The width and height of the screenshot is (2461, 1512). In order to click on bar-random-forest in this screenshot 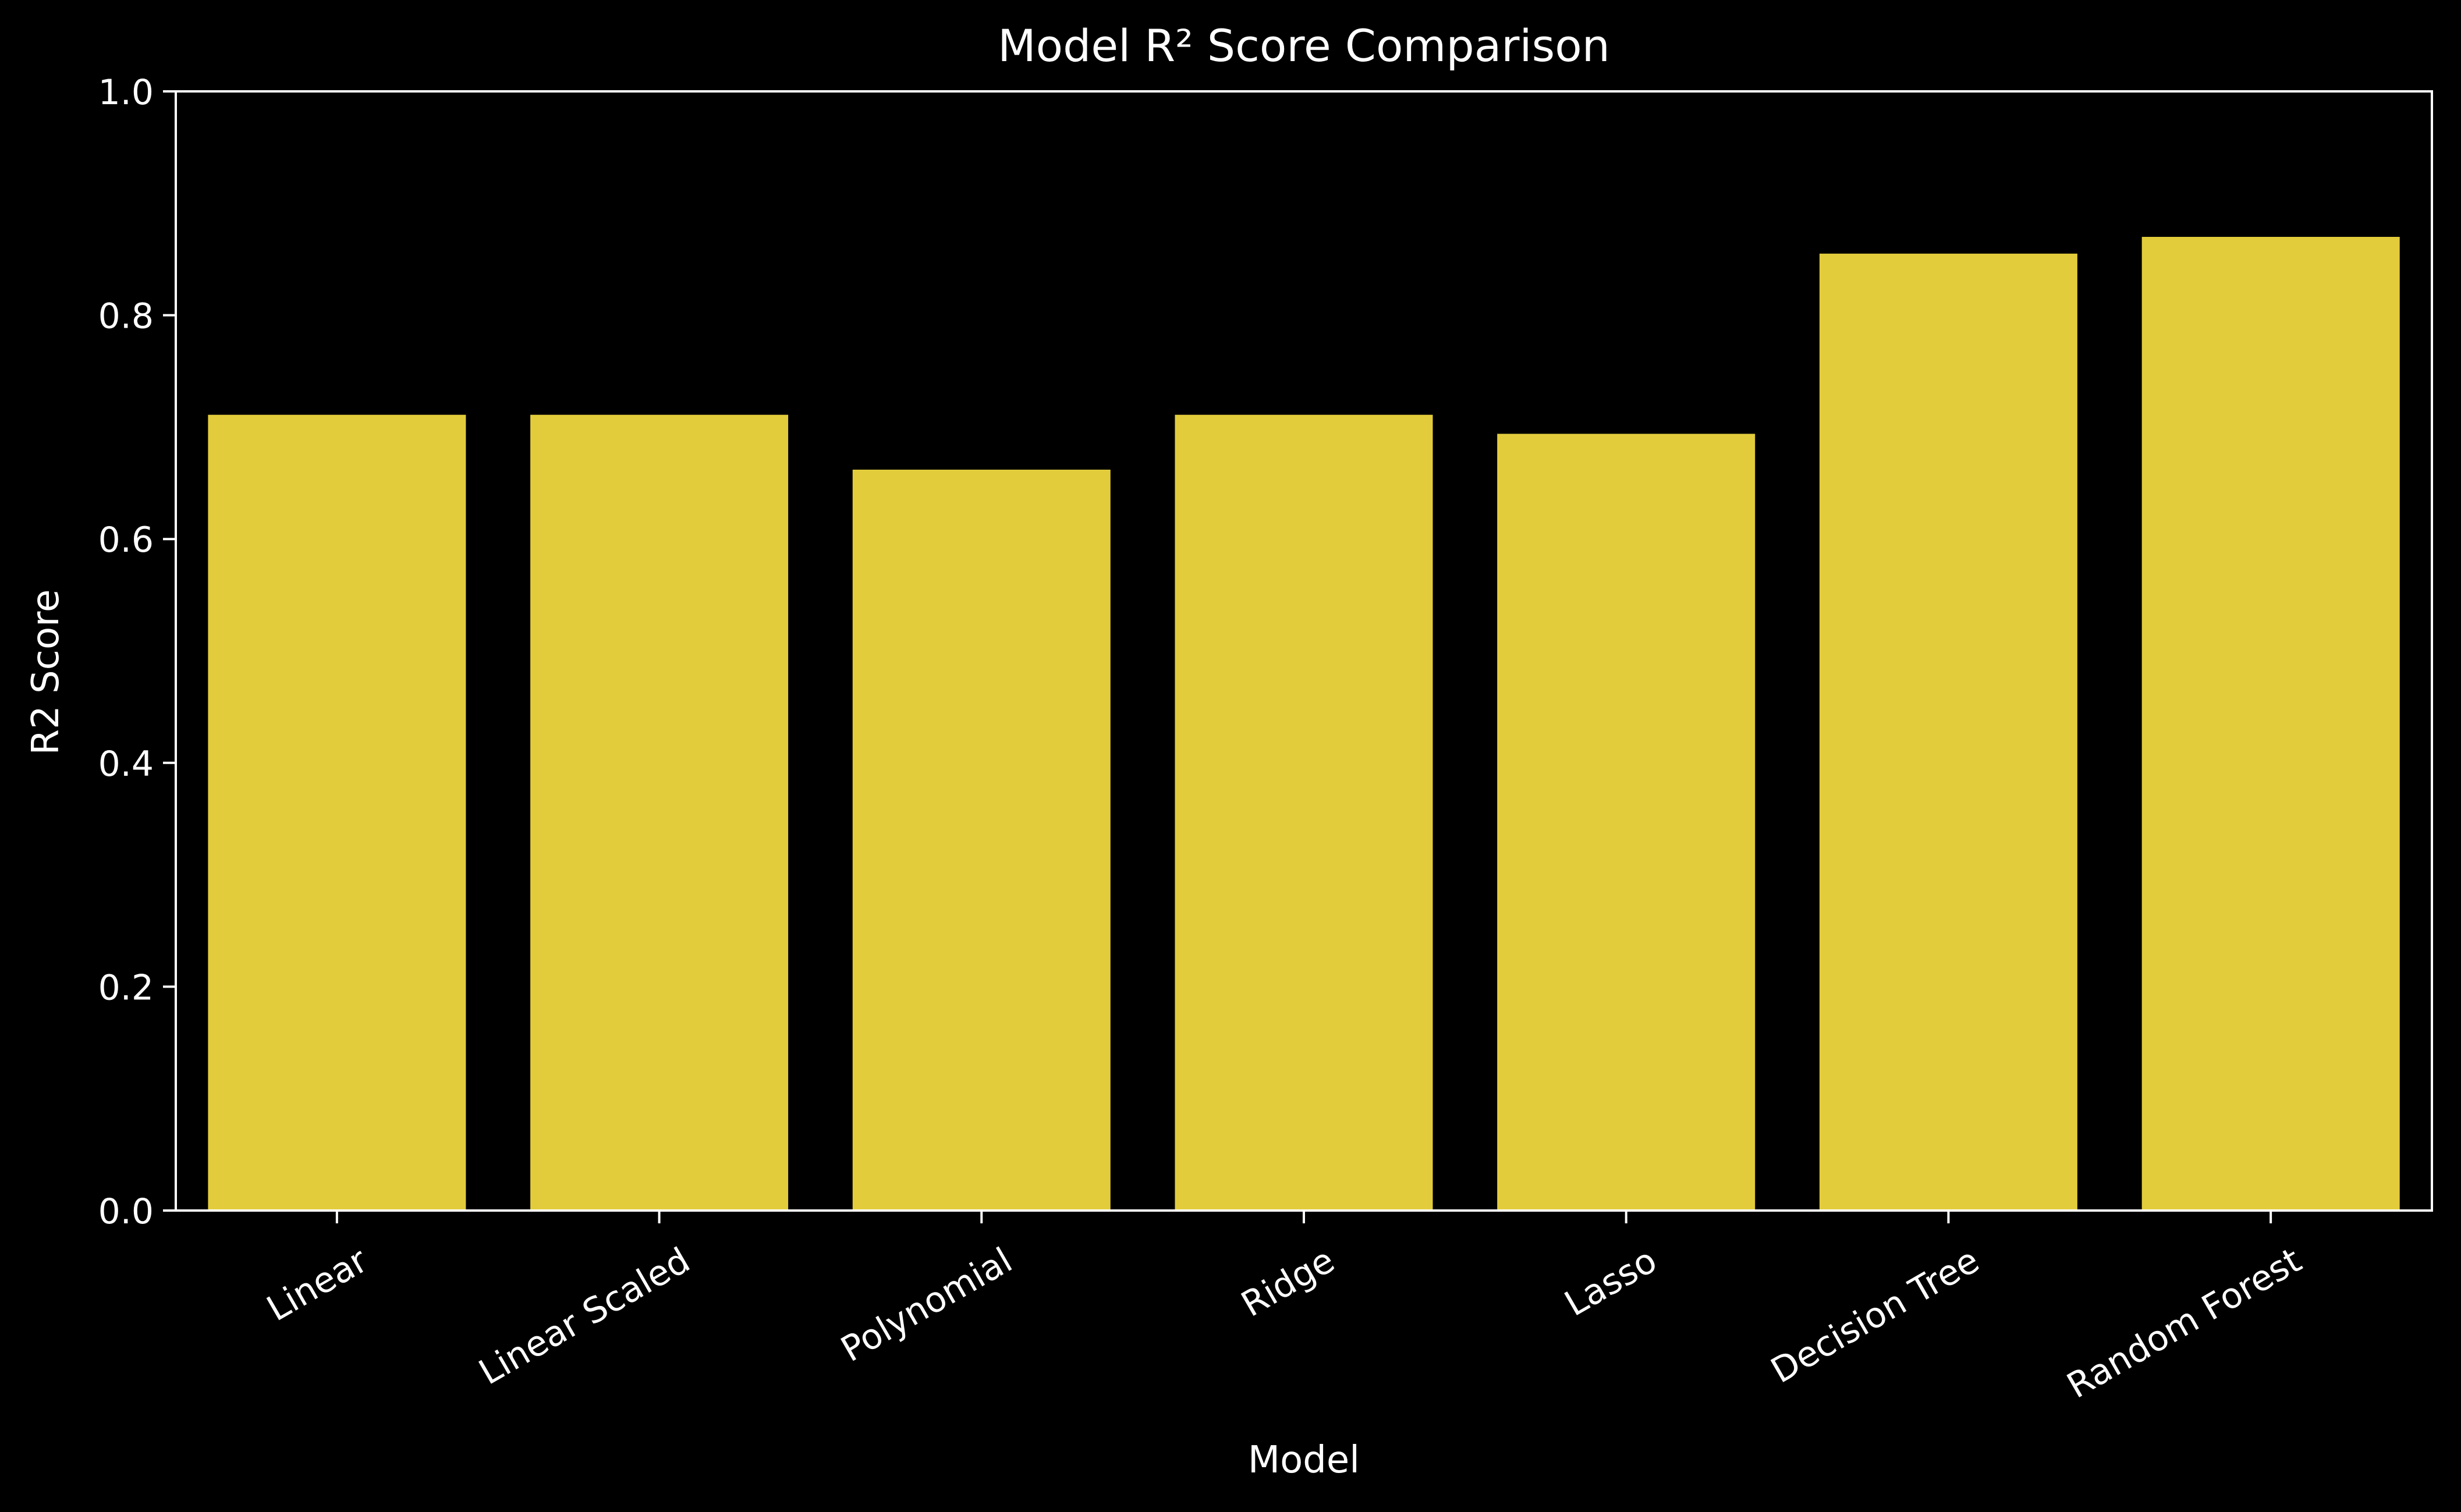, I will do `click(2270, 724)`.